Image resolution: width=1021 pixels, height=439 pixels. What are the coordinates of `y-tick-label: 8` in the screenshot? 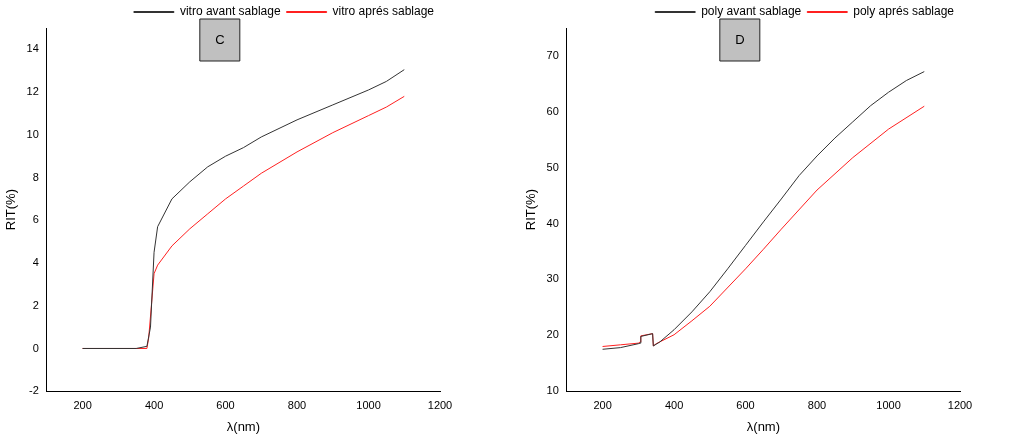 It's located at (35, 176).